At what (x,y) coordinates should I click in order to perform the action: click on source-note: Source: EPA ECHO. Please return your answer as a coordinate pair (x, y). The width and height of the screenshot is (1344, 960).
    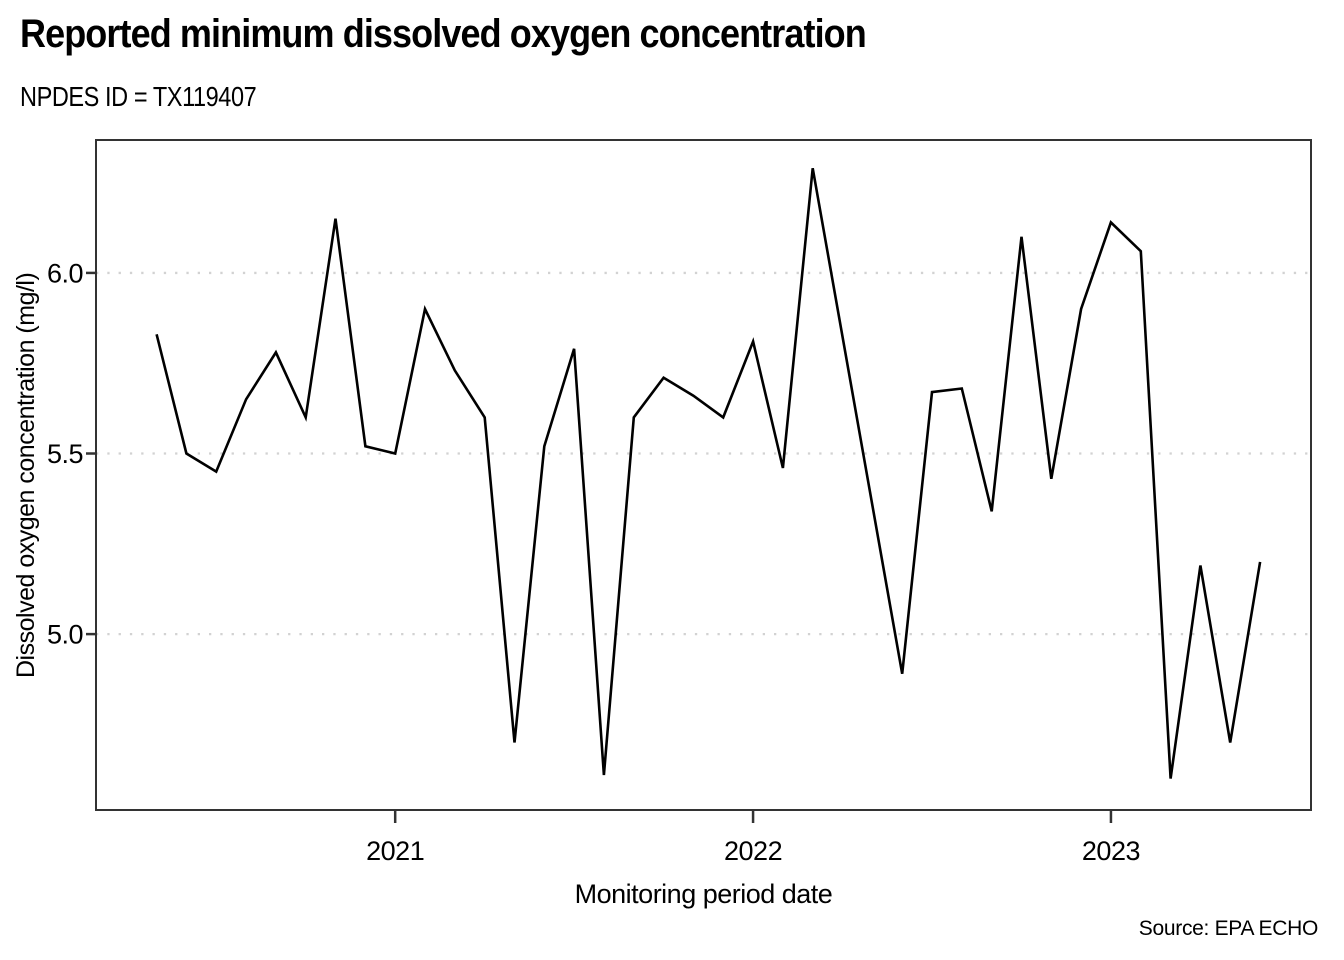
    Looking at the image, I should click on (1228, 928).